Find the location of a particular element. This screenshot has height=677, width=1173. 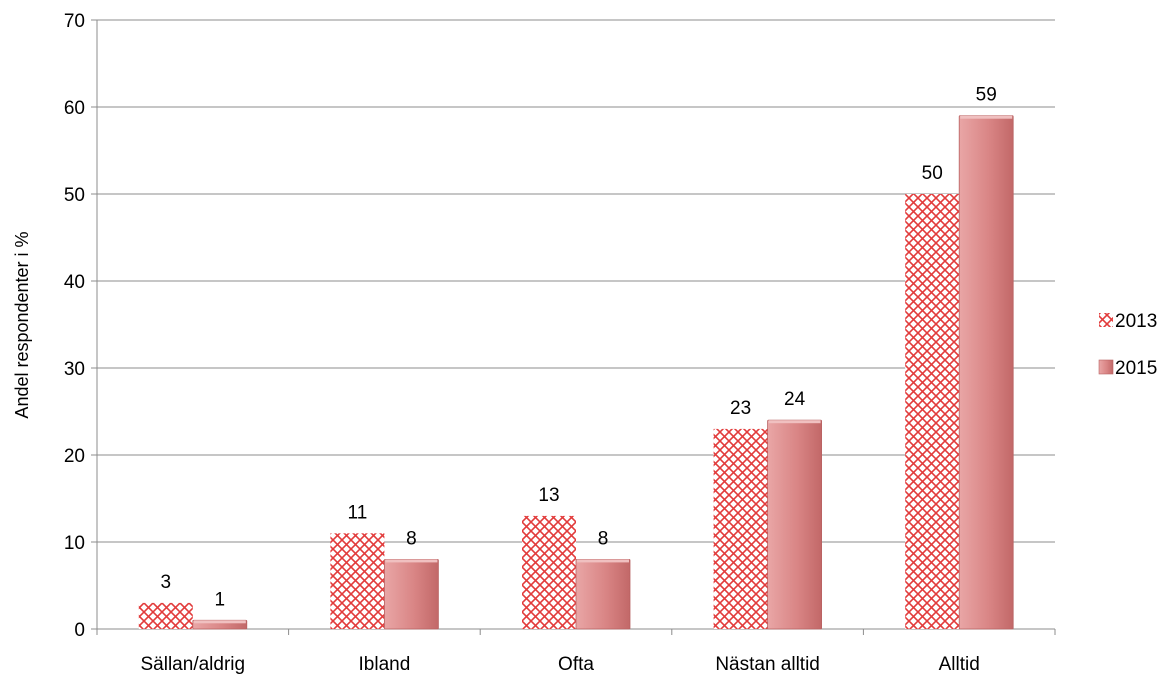

y-tick-label: 60 is located at coordinates (74, 108).